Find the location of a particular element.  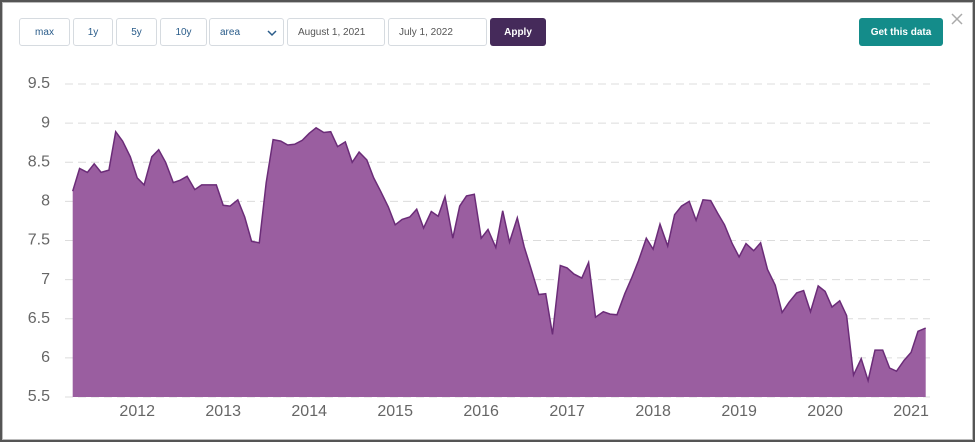

x-tick-label: 2013 is located at coordinates (223, 411).